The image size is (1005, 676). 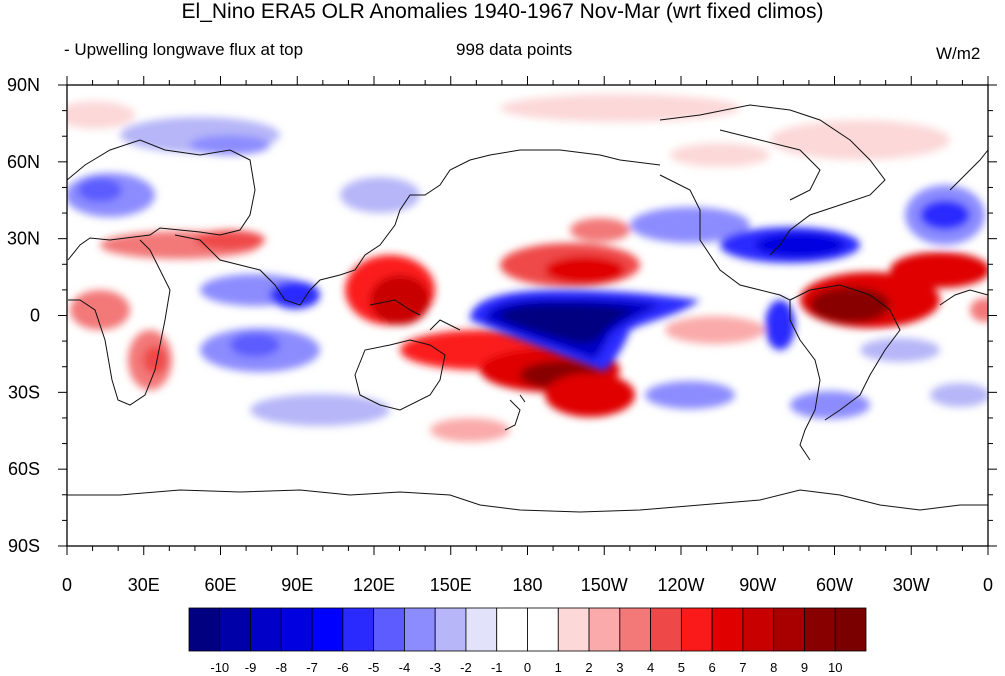 I want to click on colorbar-label: -3, so click(x=435, y=667).